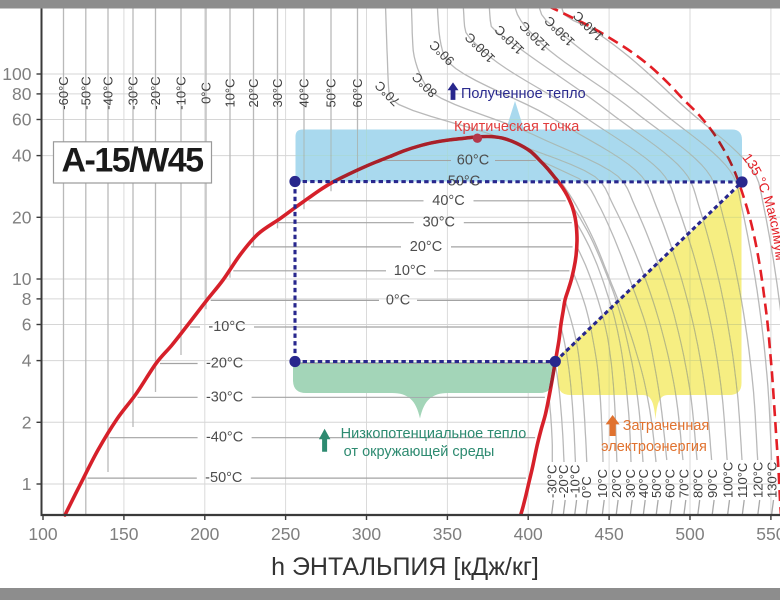 The width and height of the screenshot is (780, 600). I want to click on svg-text: Затраченная, so click(666, 426).